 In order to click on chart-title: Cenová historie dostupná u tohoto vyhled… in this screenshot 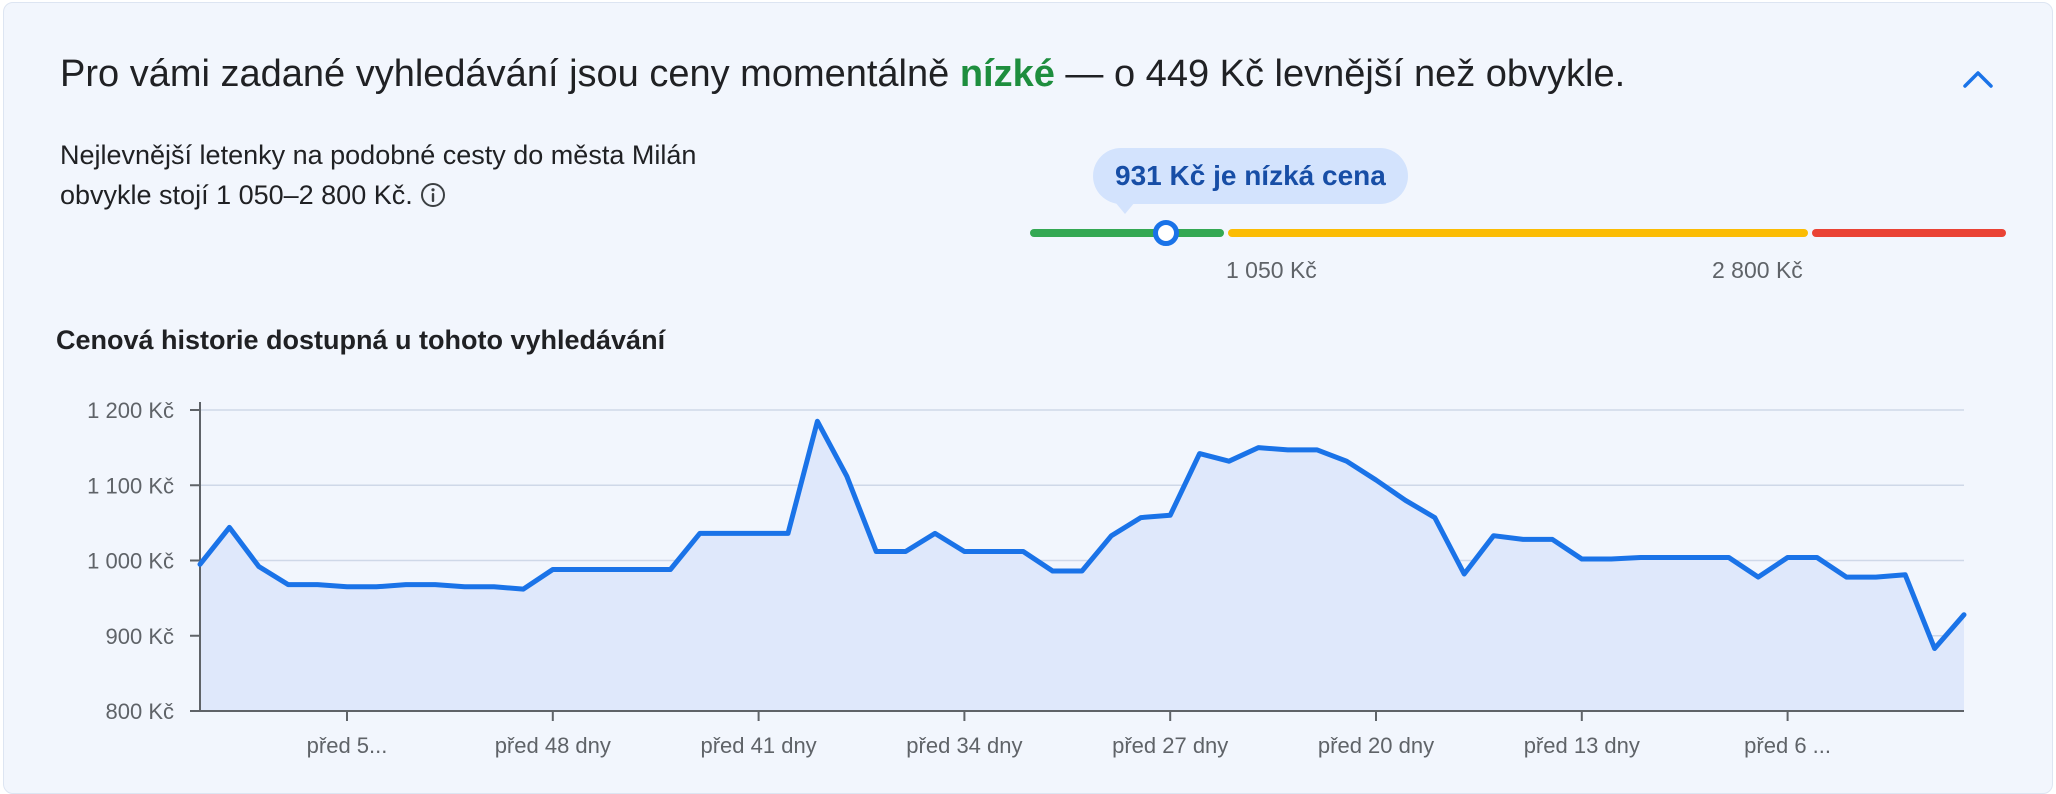, I will do `click(361, 340)`.